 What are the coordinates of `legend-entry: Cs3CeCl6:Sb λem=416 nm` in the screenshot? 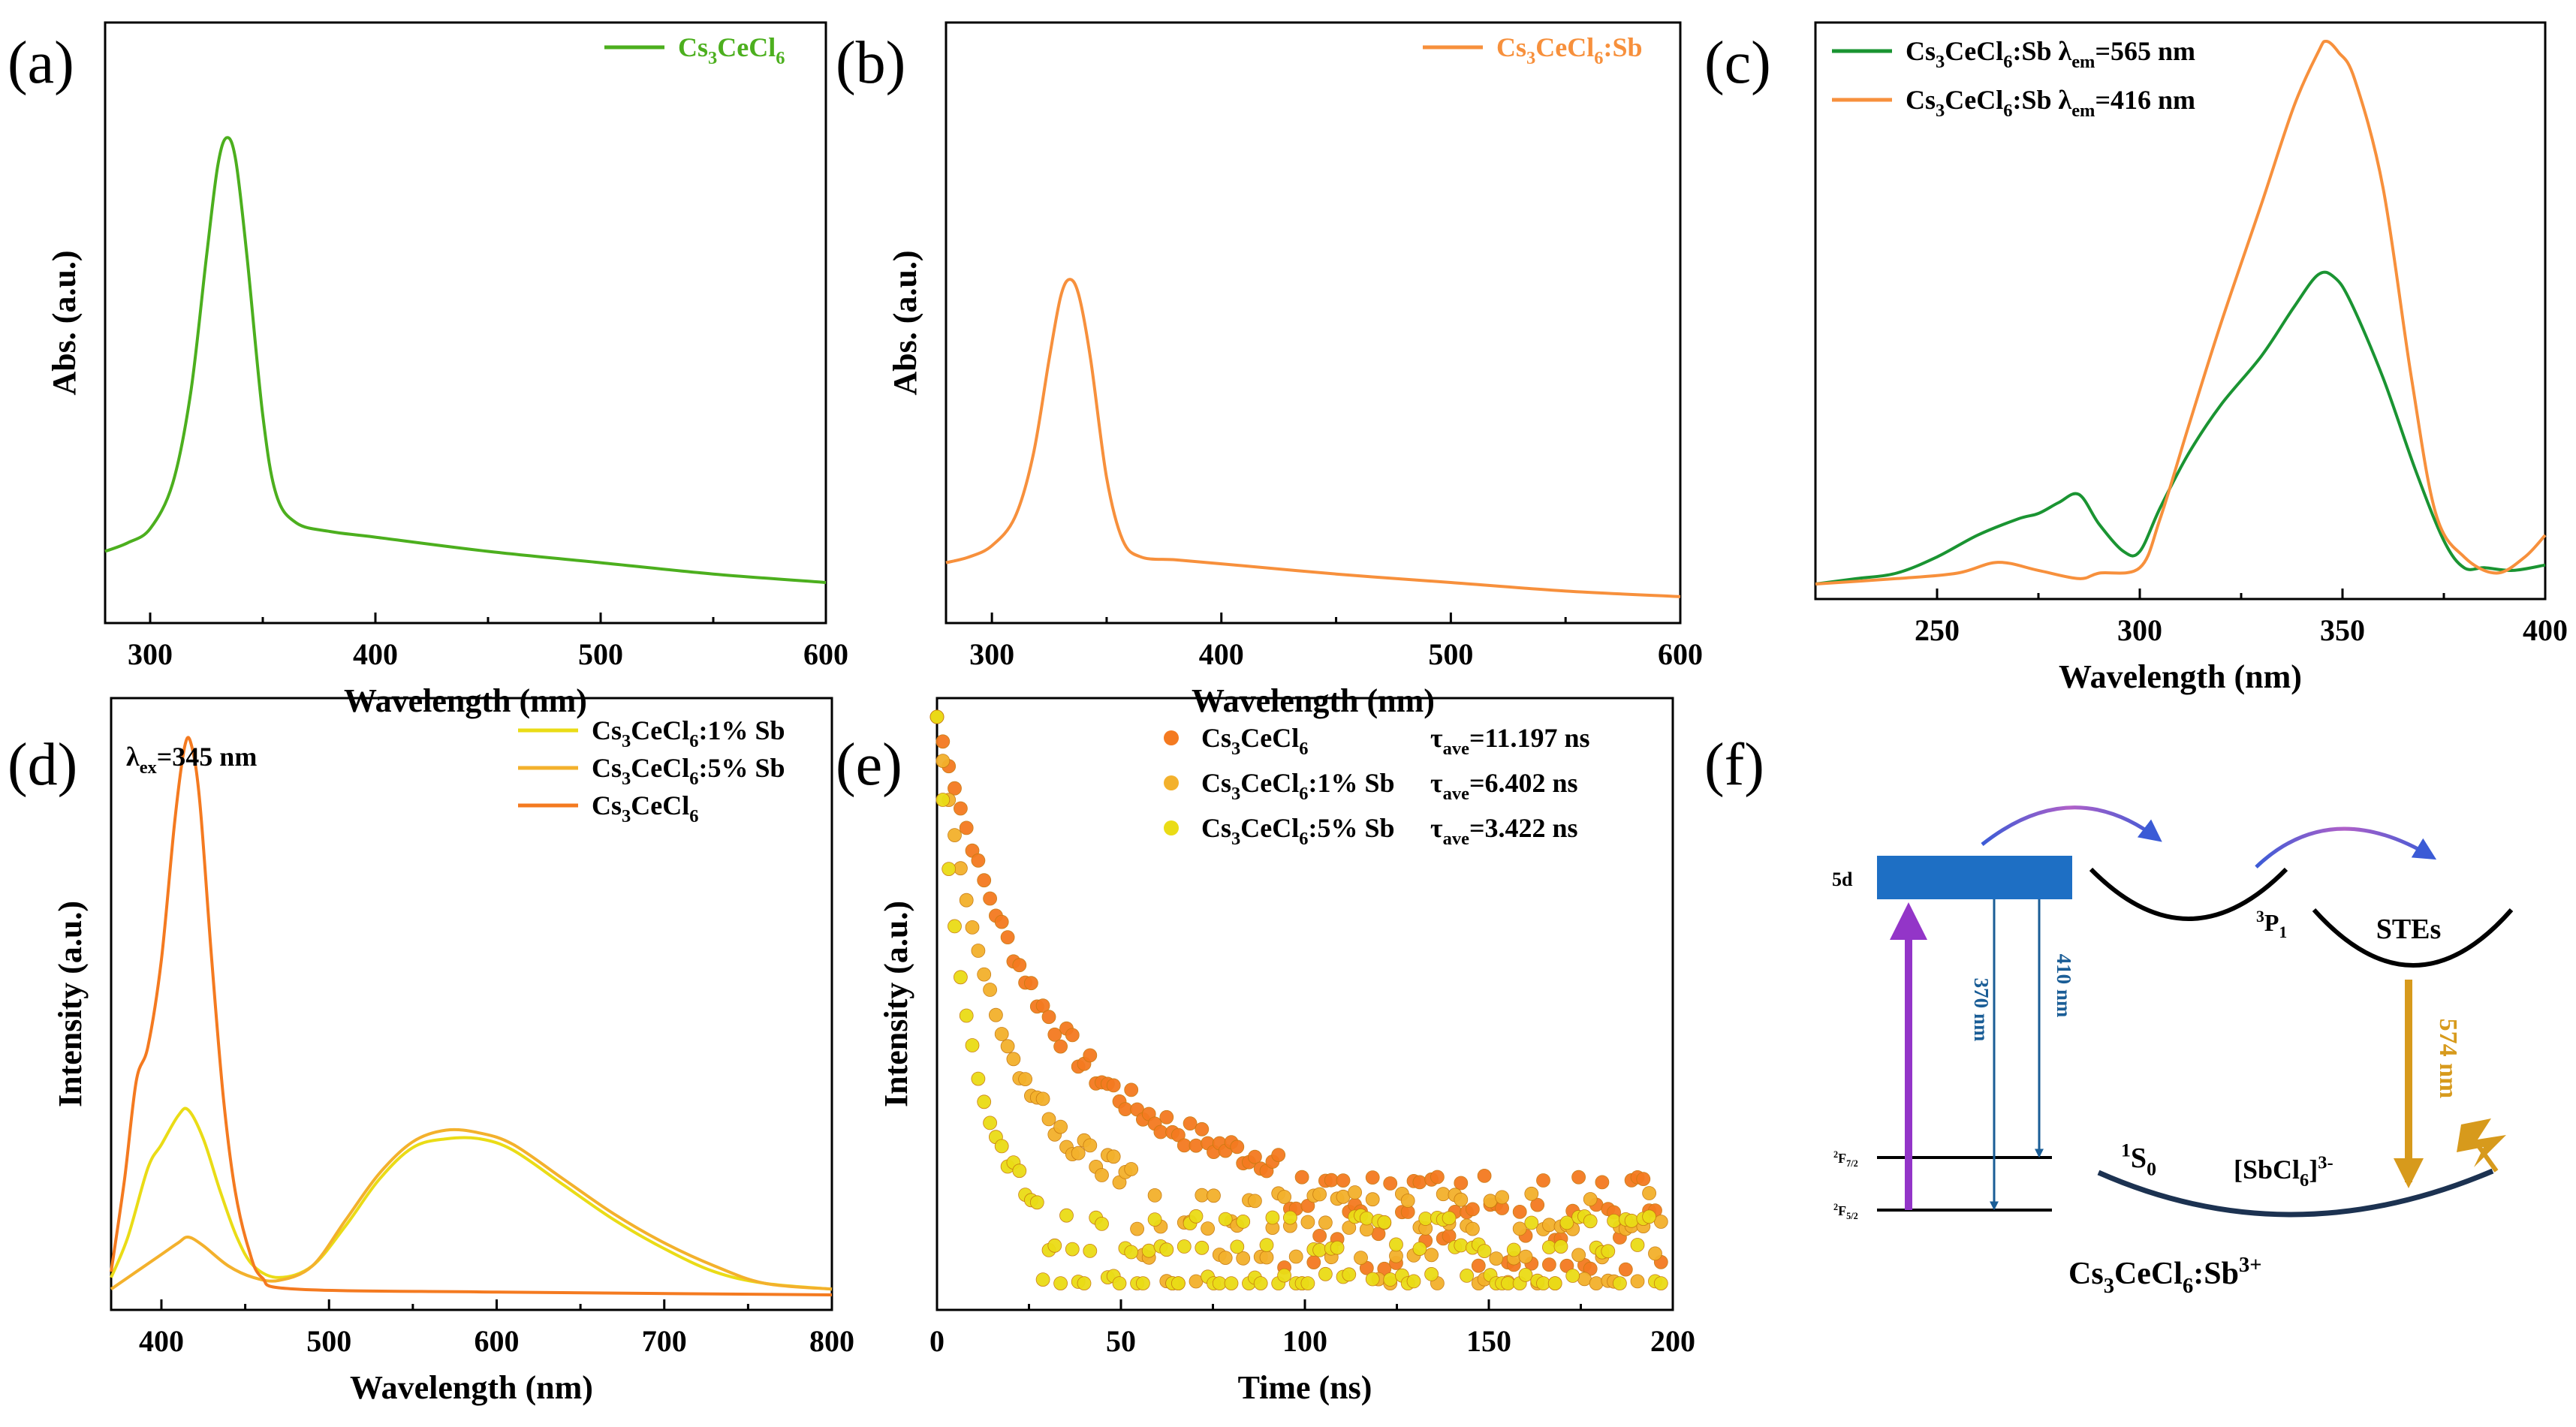 It's located at (2050, 103).